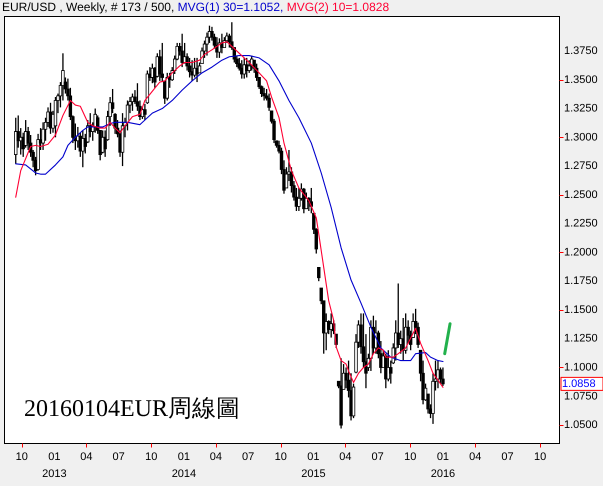 The image size is (603, 486). What do you see at coordinates (581, 252) in the screenshot?
I see `y-tick-label: 1.2000` at bounding box center [581, 252].